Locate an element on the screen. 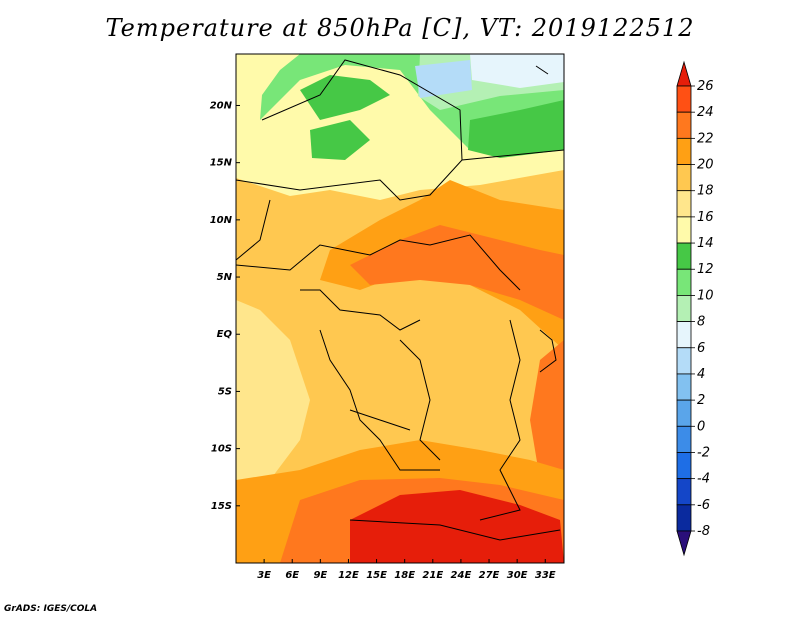  colorbar-label: -8 is located at coordinates (703, 531).